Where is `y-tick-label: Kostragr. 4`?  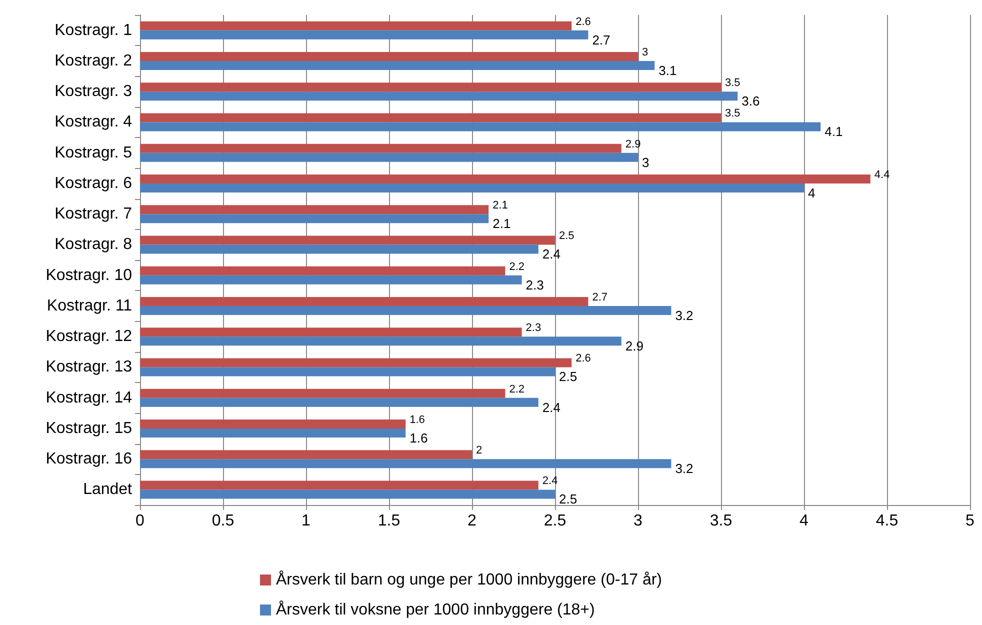
y-tick-label: Kostragr. 4 is located at coordinates (93, 122).